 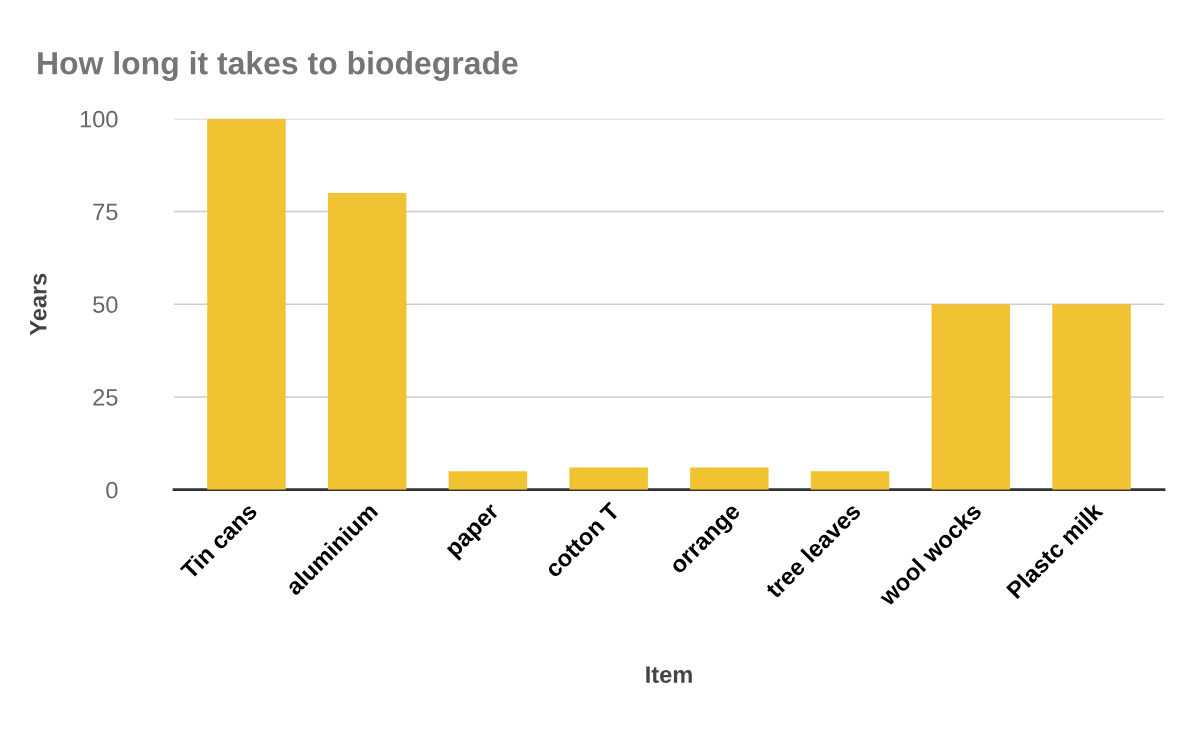 I want to click on y-axis-title: Years, so click(x=38, y=304).